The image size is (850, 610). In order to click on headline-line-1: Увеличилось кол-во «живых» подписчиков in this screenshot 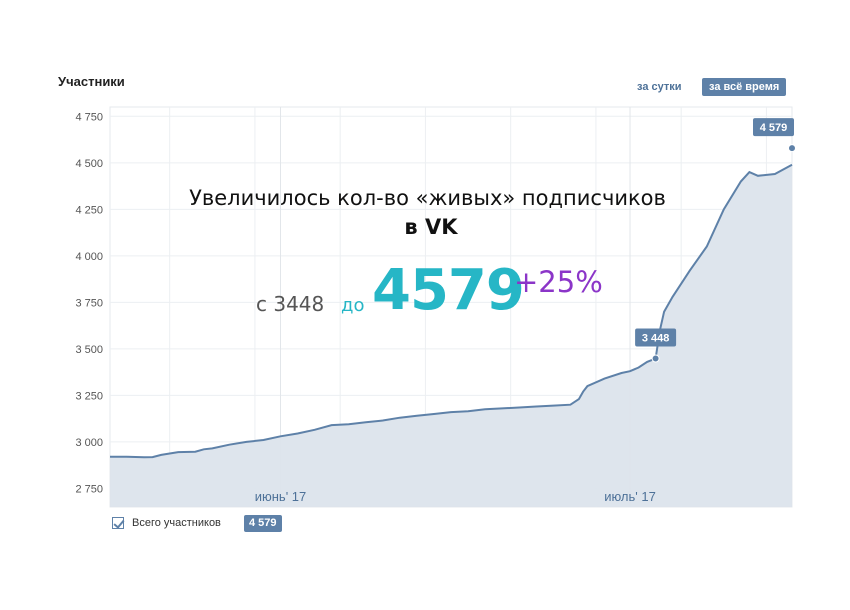, I will do `click(427, 198)`.